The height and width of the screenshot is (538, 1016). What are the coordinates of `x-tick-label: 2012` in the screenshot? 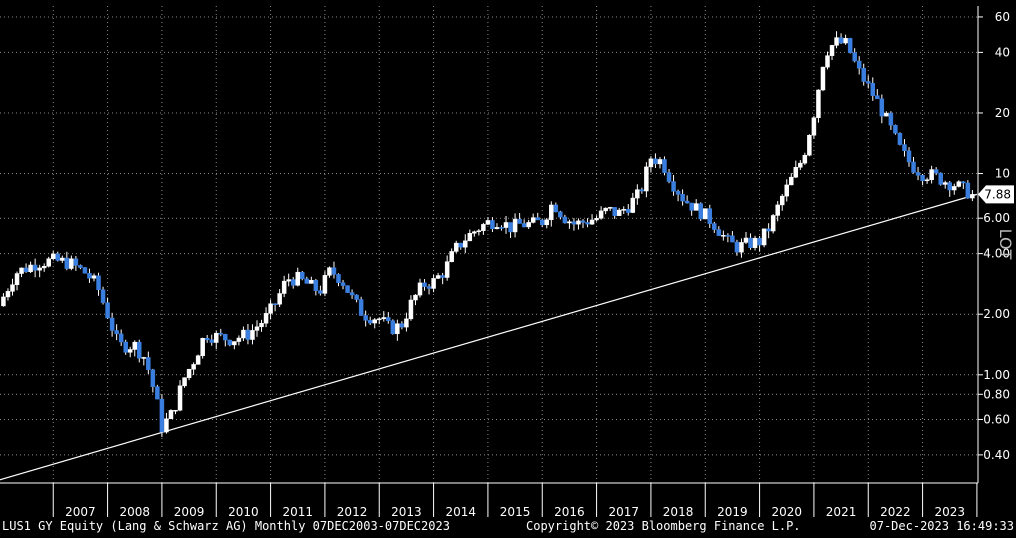 It's located at (352, 512).